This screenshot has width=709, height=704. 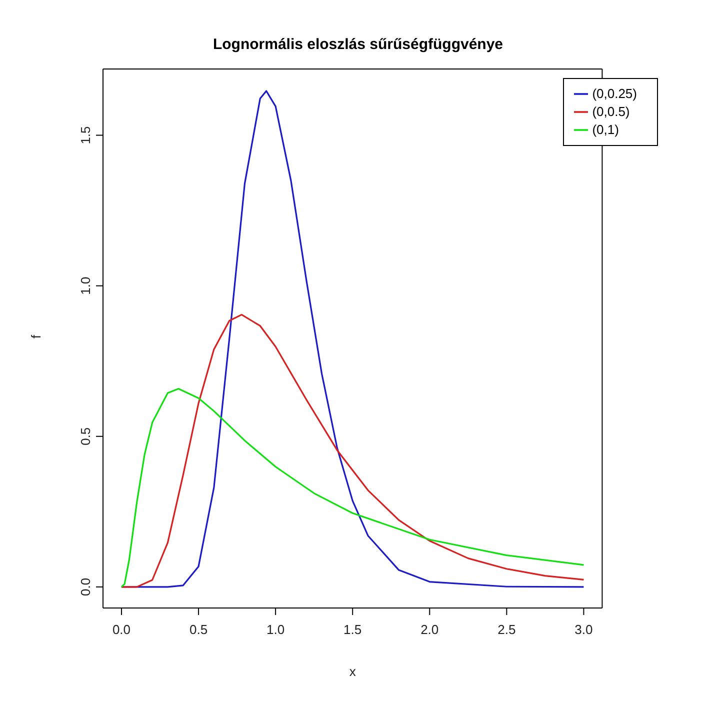 I want to click on legend-label: (0,0.25), so click(x=614, y=93).